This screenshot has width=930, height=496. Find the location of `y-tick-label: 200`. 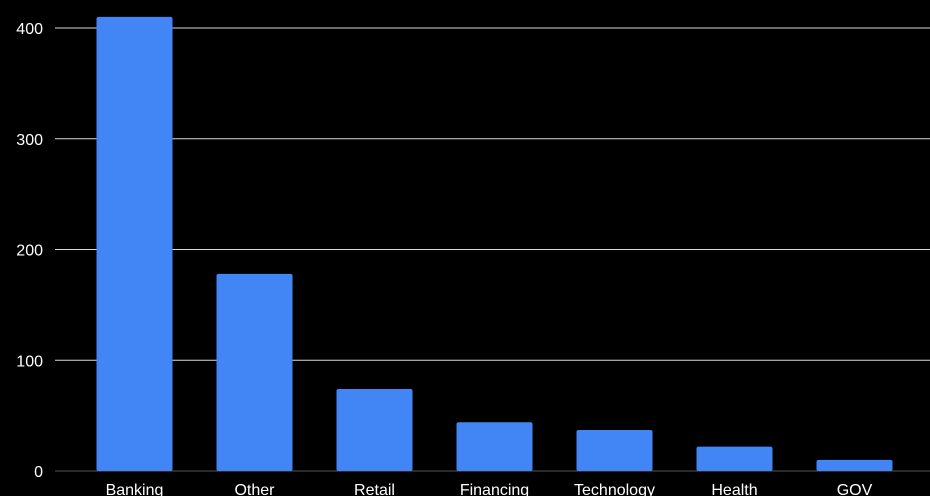

y-tick-label: 200 is located at coordinates (29, 251).